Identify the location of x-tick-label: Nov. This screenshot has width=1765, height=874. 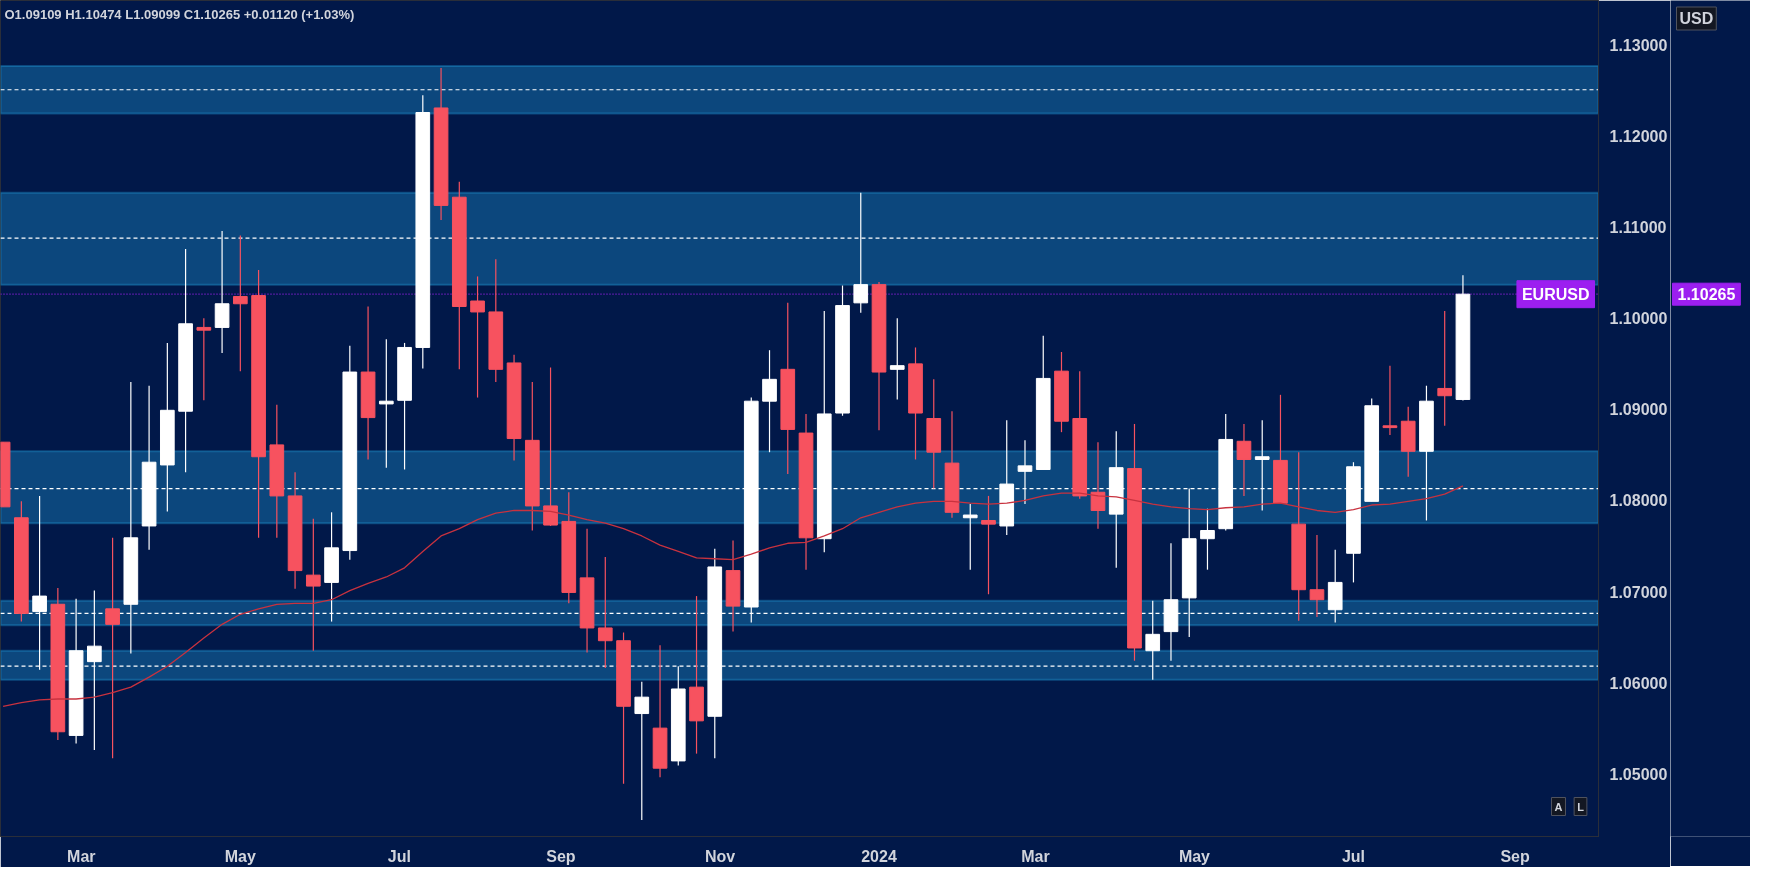
(720, 856).